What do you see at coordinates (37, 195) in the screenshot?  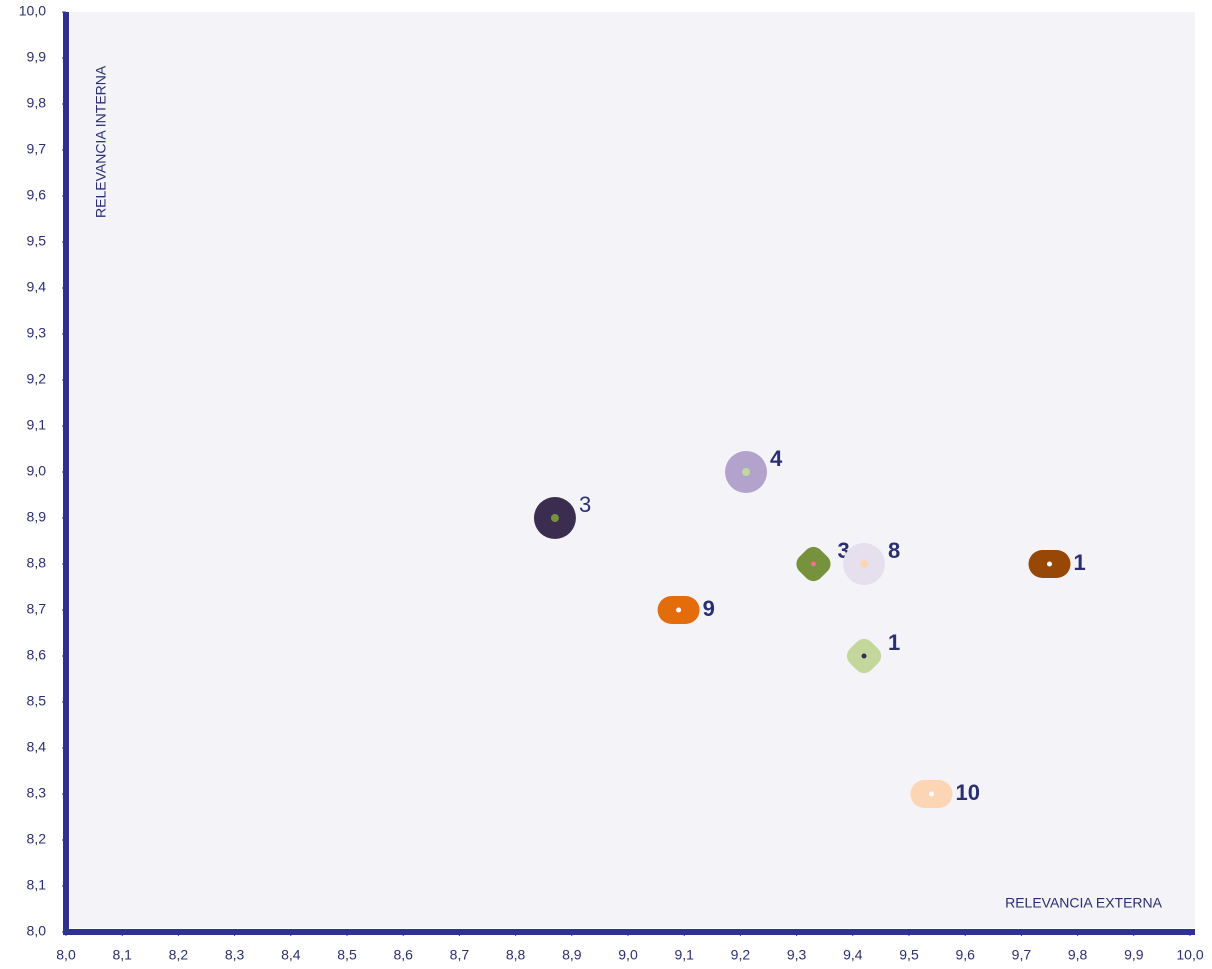 I see `y-tick-label: 9,6` at bounding box center [37, 195].